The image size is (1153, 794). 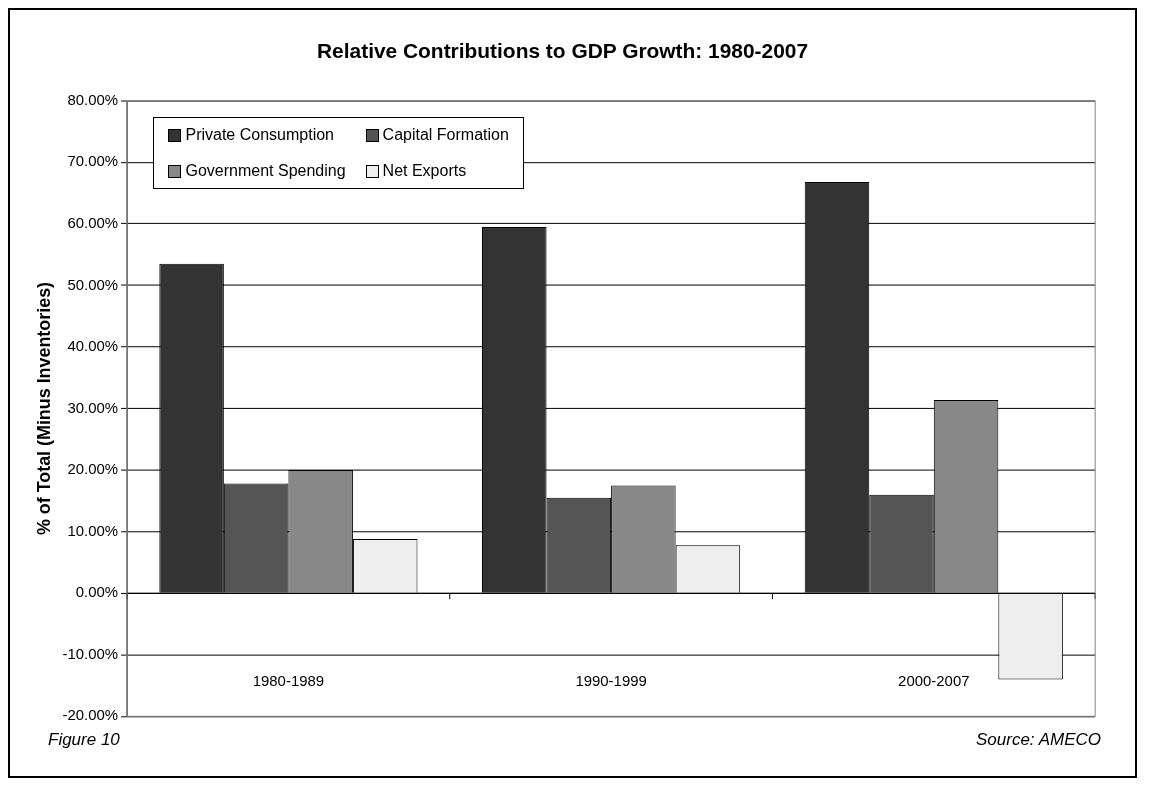 I want to click on chart-title: Relative Contributions to GDP Growth: 1980-2007, so click(x=563, y=51).